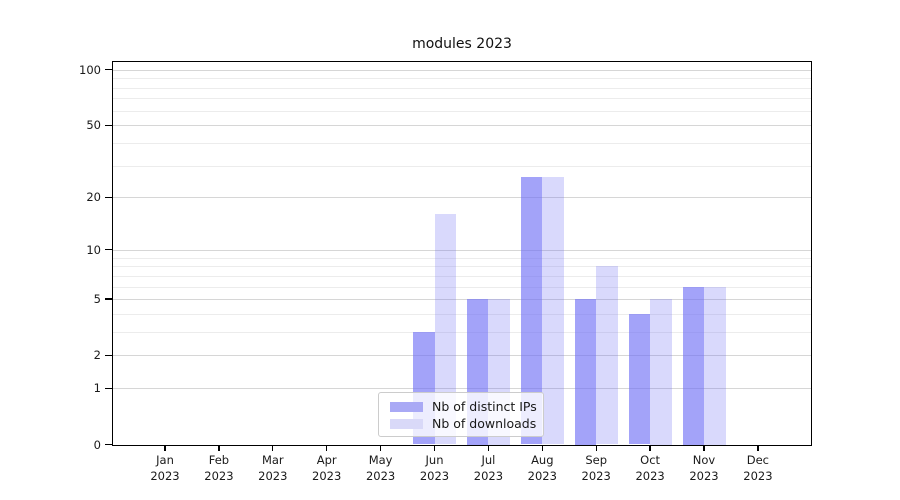 This screenshot has height=500, width=900. I want to click on legend: Nb of distinct IPs Nb of downloads, so click(461, 414).